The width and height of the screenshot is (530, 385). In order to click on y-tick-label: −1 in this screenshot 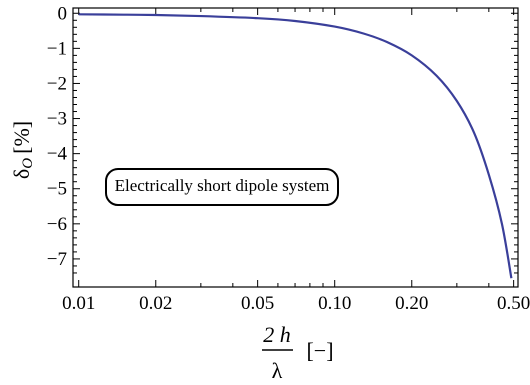, I will do `click(57, 48)`.